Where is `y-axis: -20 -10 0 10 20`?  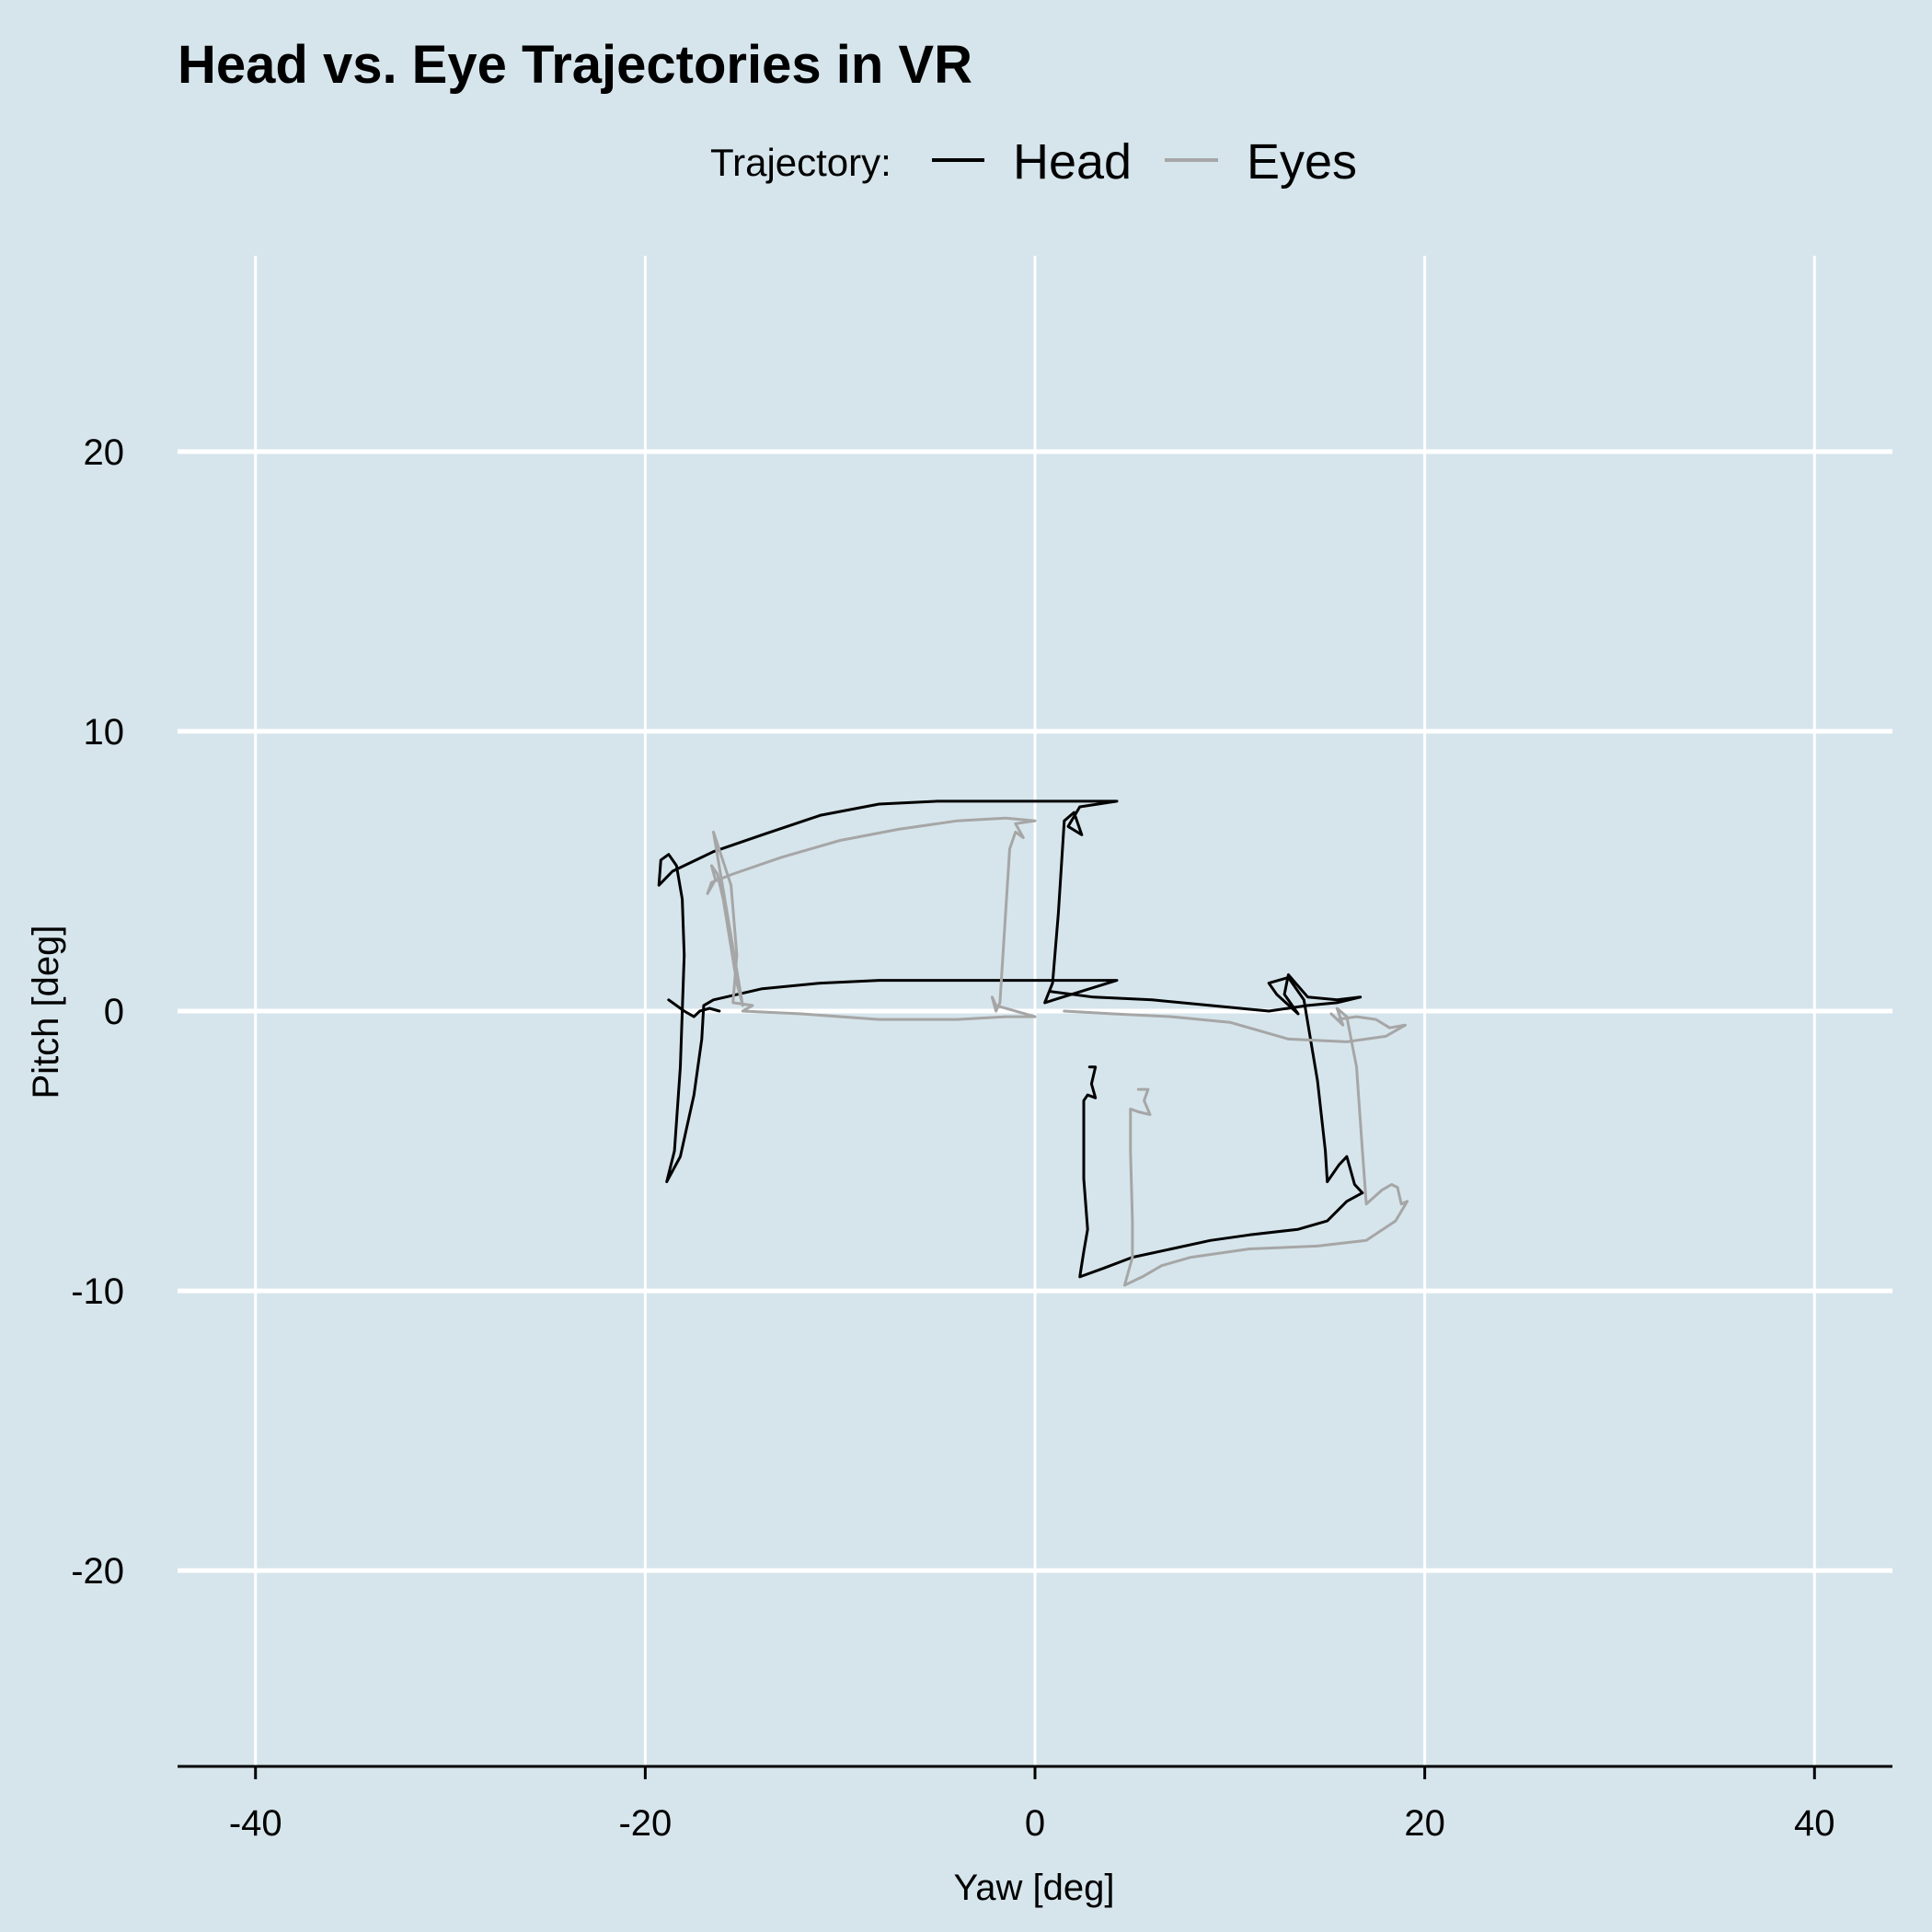 y-axis: -20 -10 0 10 20 is located at coordinates (97, 1012).